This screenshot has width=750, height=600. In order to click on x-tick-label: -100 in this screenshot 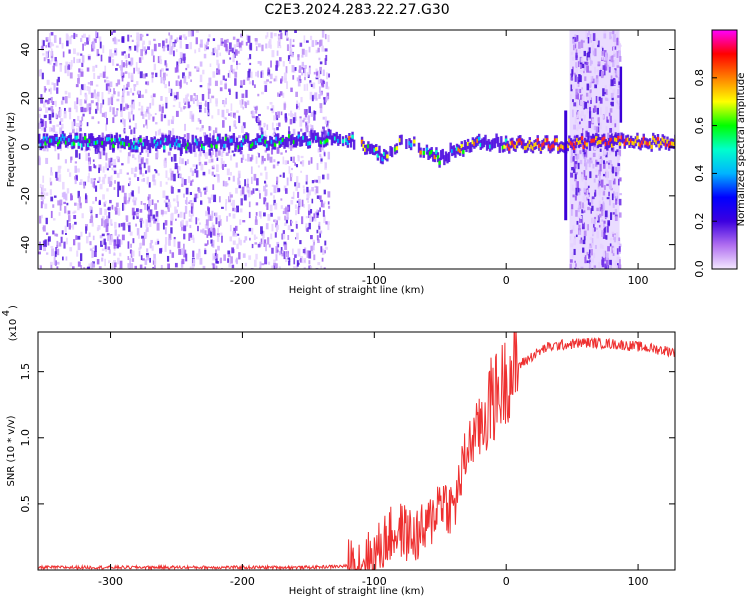, I will do `click(374, 280)`.